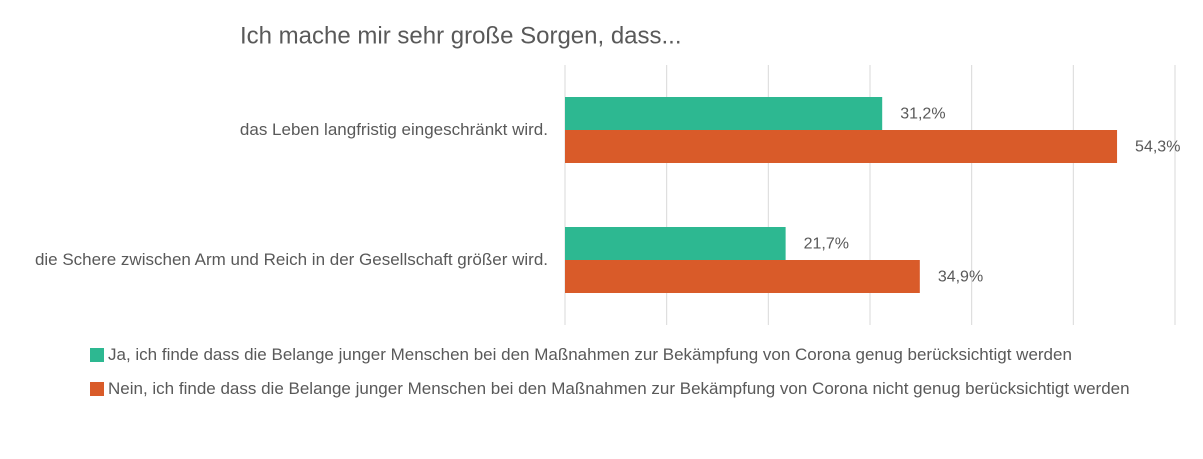 This screenshot has height=459, width=1203. What do you see at coordinates (922, 114) in the screenshot?
I see `data-label: 31,2%` at bounding box center [922, 114].